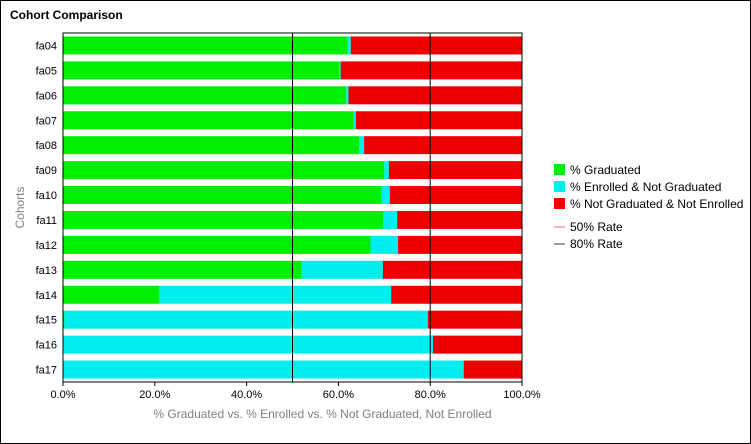 The image size is (751, 444). I want to click on x-tick-label-3: 60.0%, so click(338, 395).